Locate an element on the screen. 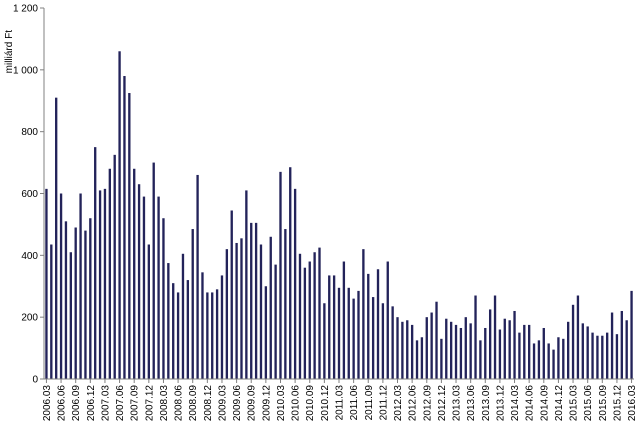 The image size is (644, 423). x-tick-label: 2009.12 is located at coordinates (266, 403).